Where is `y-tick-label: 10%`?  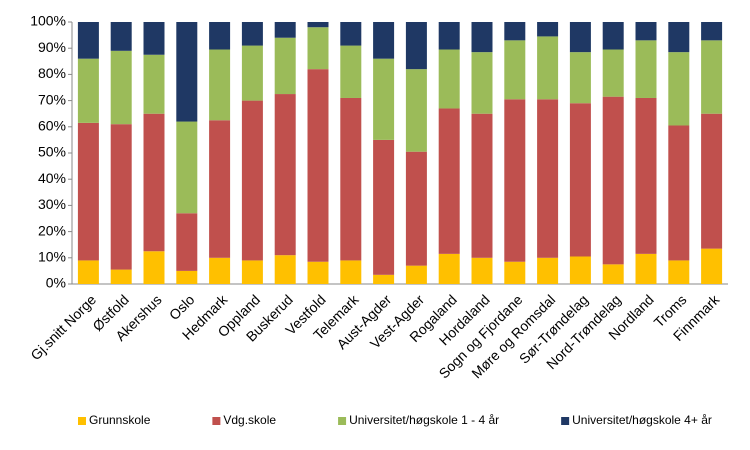
y-tick-label: 10% is located at coordinates (52, 257).